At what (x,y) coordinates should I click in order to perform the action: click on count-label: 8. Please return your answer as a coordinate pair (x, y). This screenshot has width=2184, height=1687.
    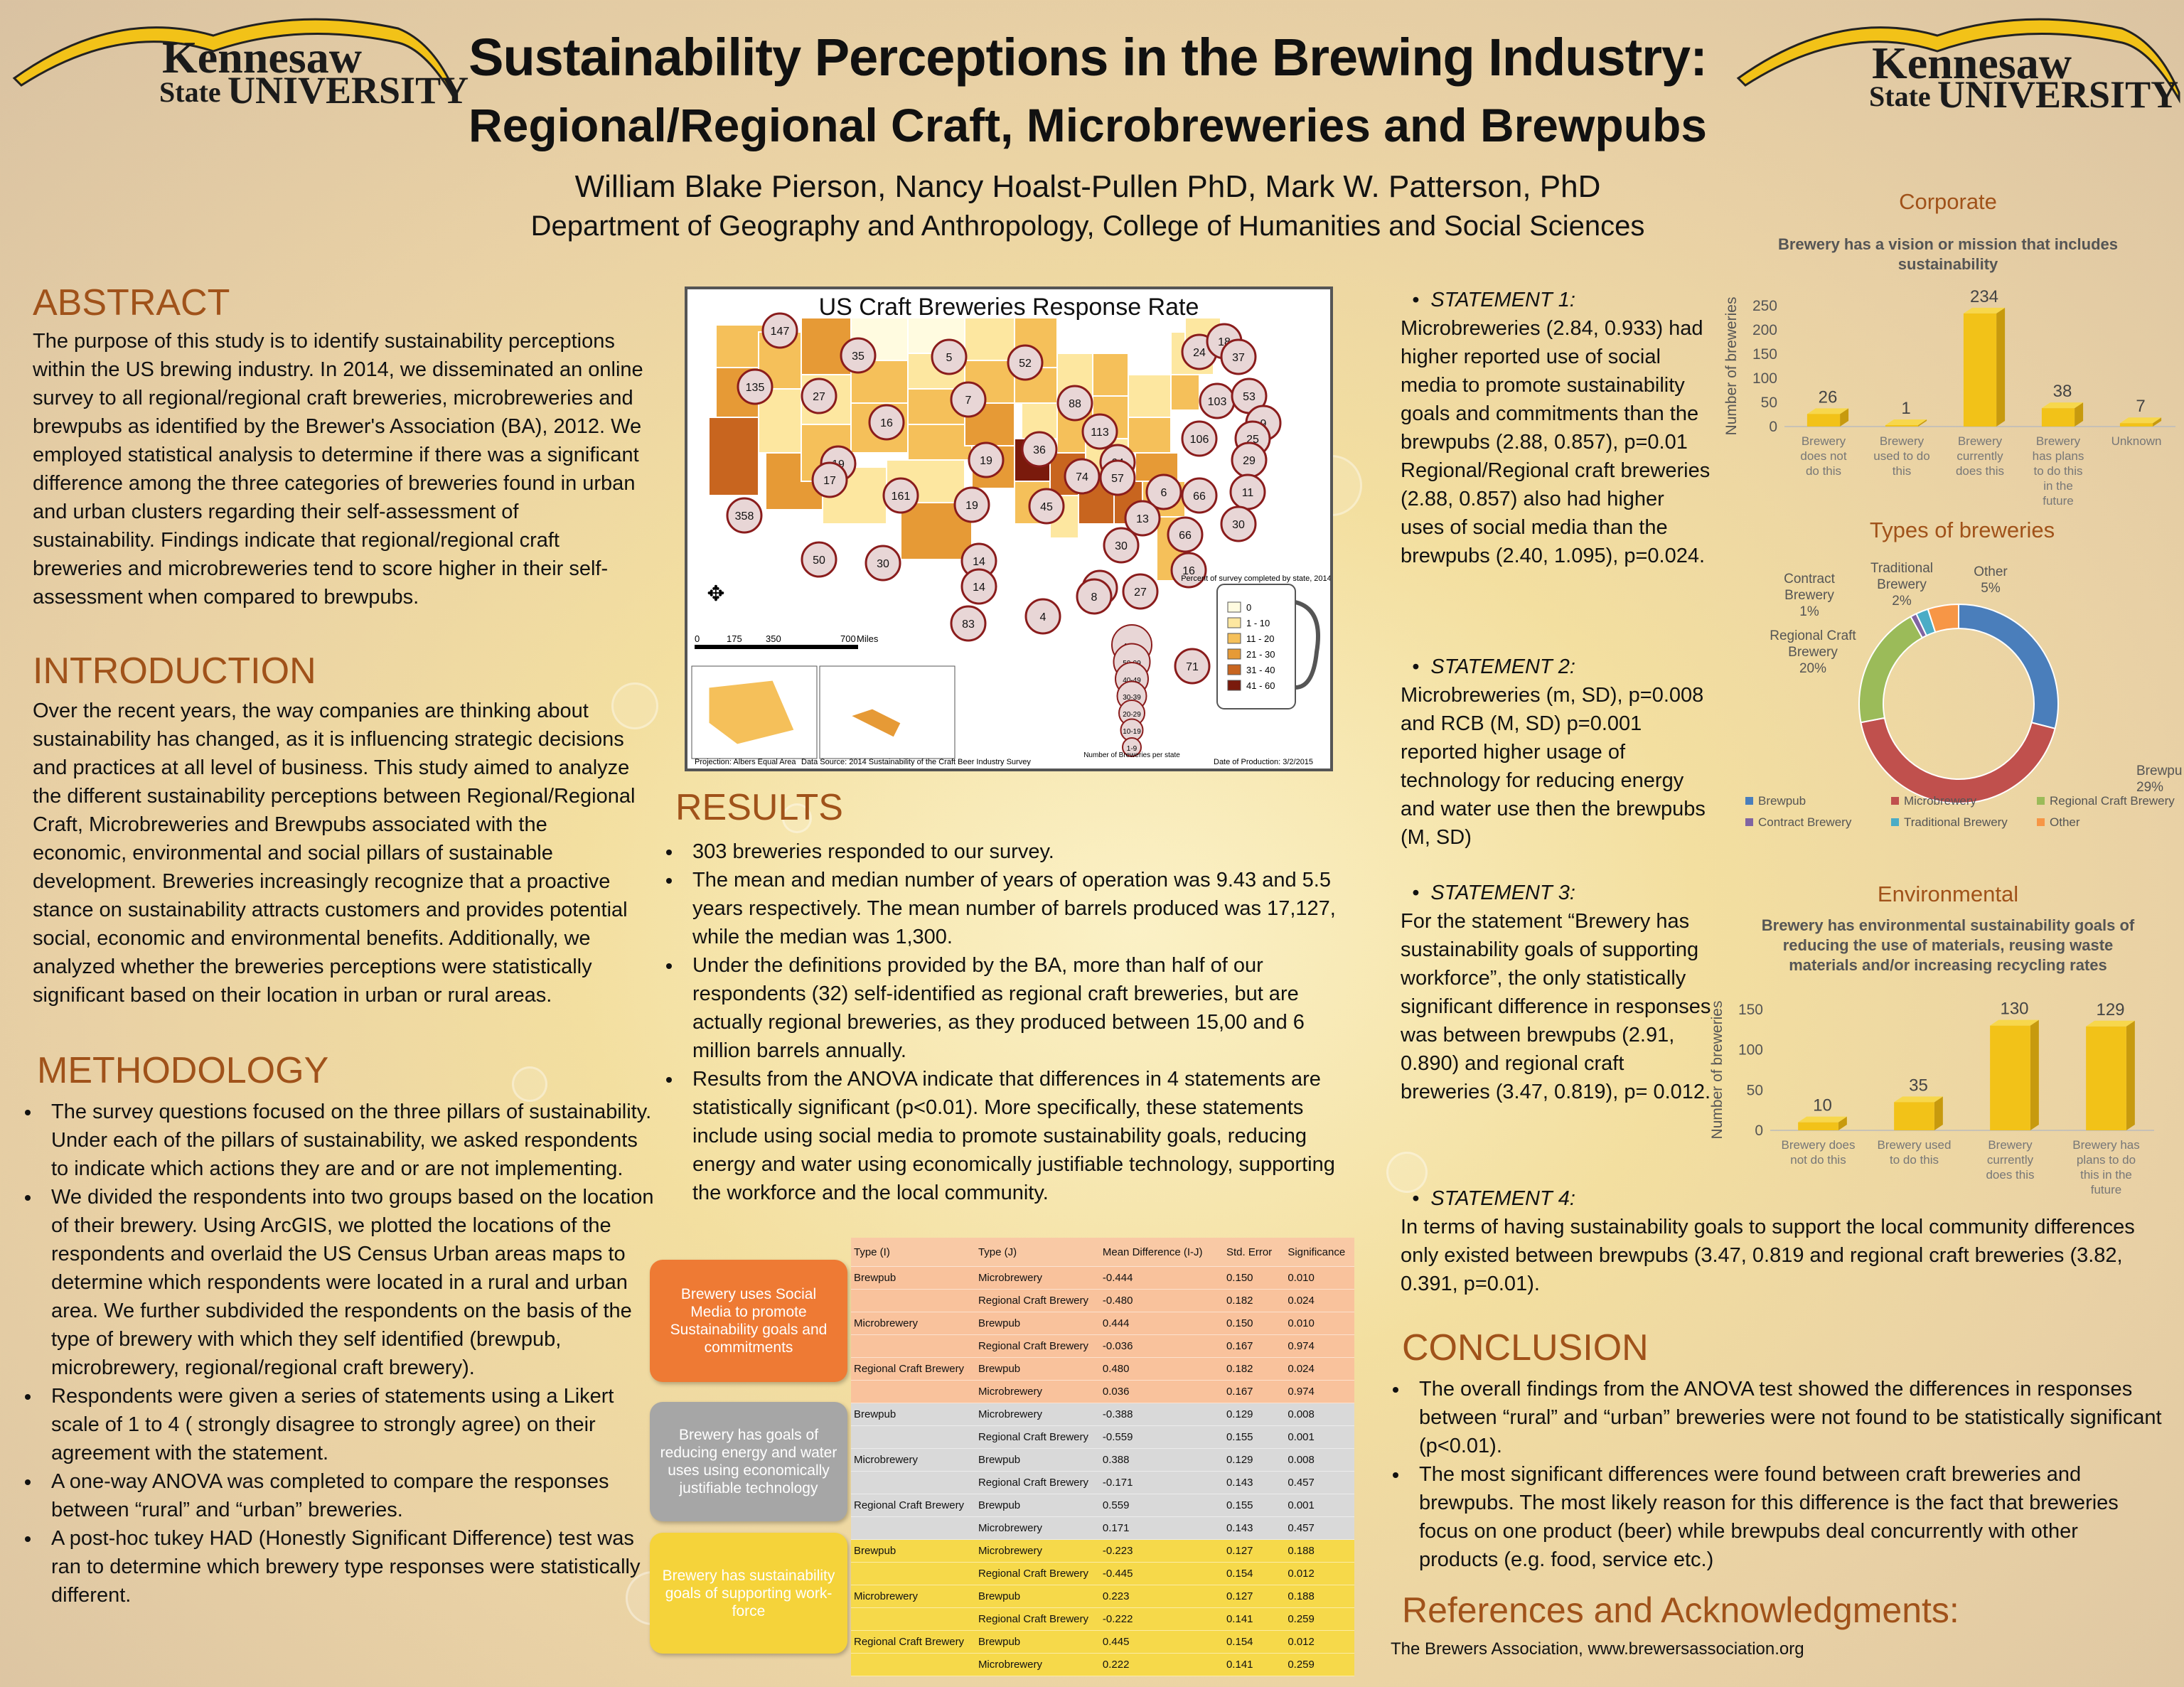
    Looking at the image, I should click on (1095, 598).